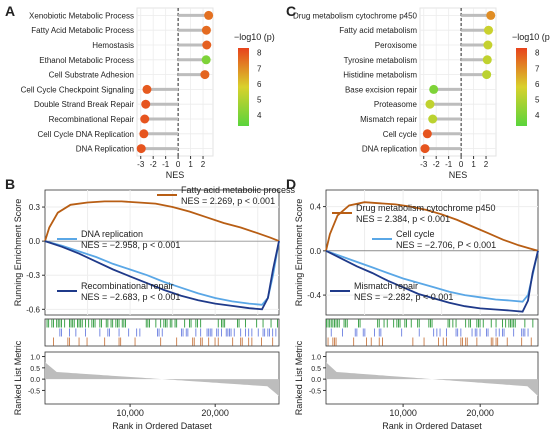 This screenshot has height=437, width=550. What do you see at coordinates (34, 391) in the screenshot?
I see `metric-tick-label: -0.5` at bounding box center [34, 391].